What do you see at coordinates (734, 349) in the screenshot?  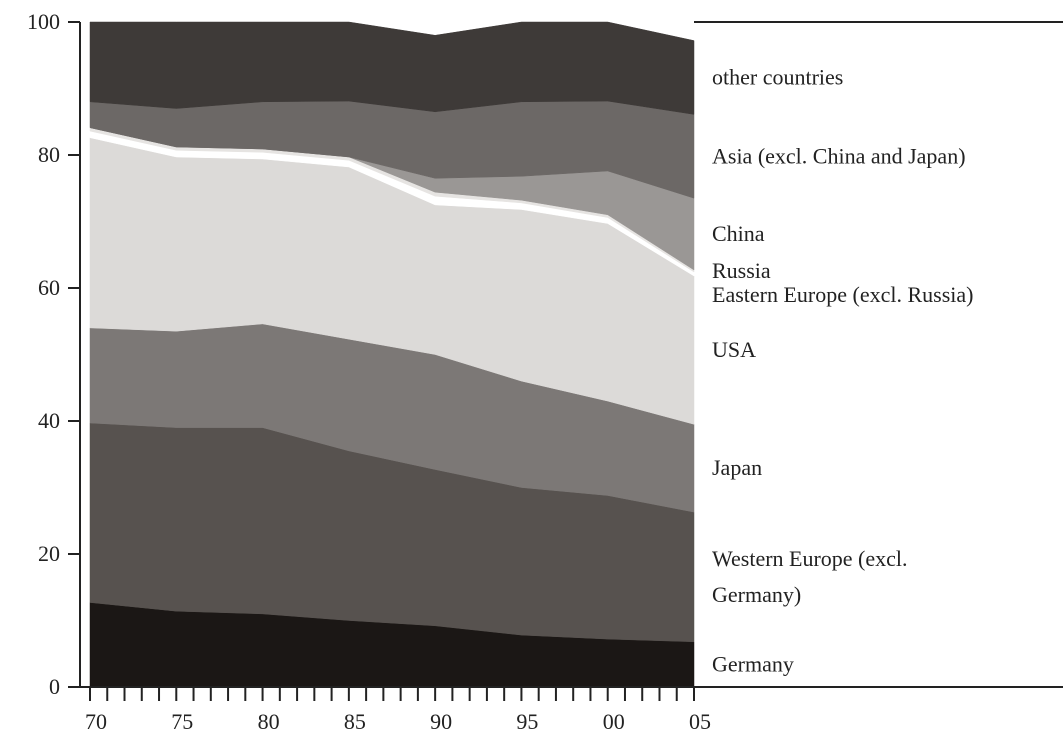 I see `legend-label-usa: USA` at bounding box center [734, 349].